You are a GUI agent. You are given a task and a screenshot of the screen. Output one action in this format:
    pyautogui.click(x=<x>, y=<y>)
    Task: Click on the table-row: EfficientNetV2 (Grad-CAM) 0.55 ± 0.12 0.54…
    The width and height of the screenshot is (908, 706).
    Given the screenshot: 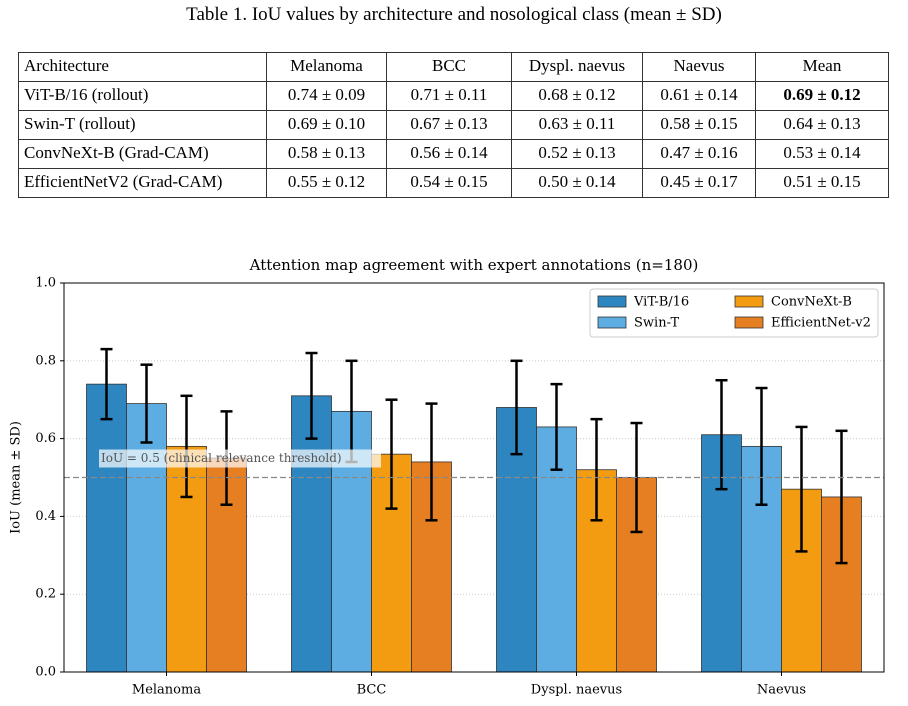 What is the action you would take?
    pyautogui.click(x=453, y=183)
    